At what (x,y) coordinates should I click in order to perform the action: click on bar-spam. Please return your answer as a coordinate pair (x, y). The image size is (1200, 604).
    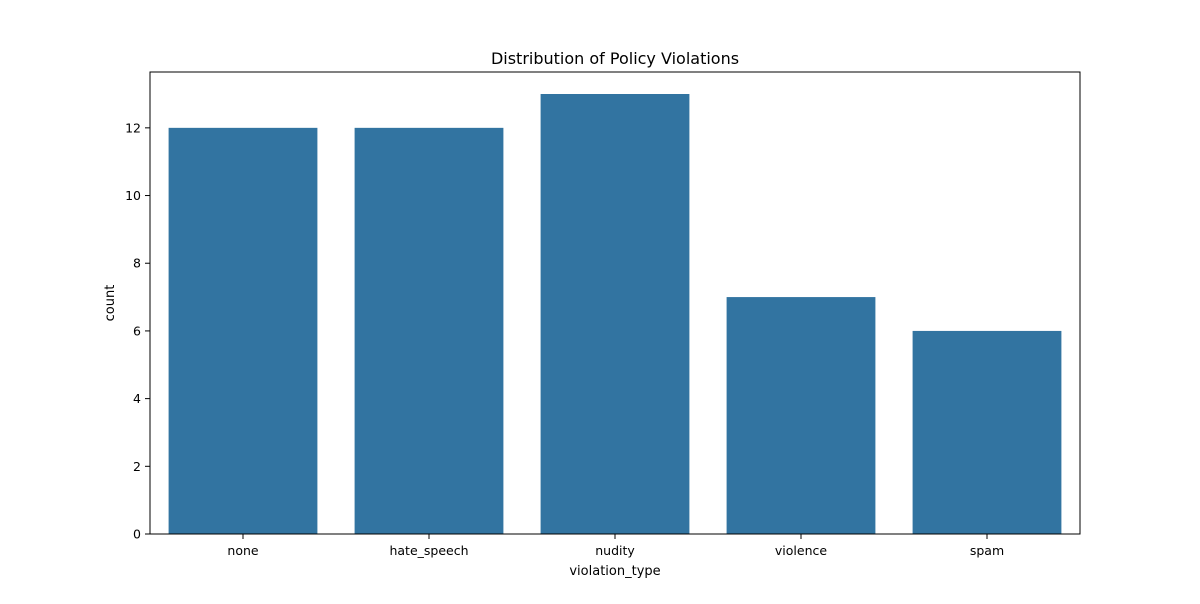
    Looking at the image, I should click on (987, 432).